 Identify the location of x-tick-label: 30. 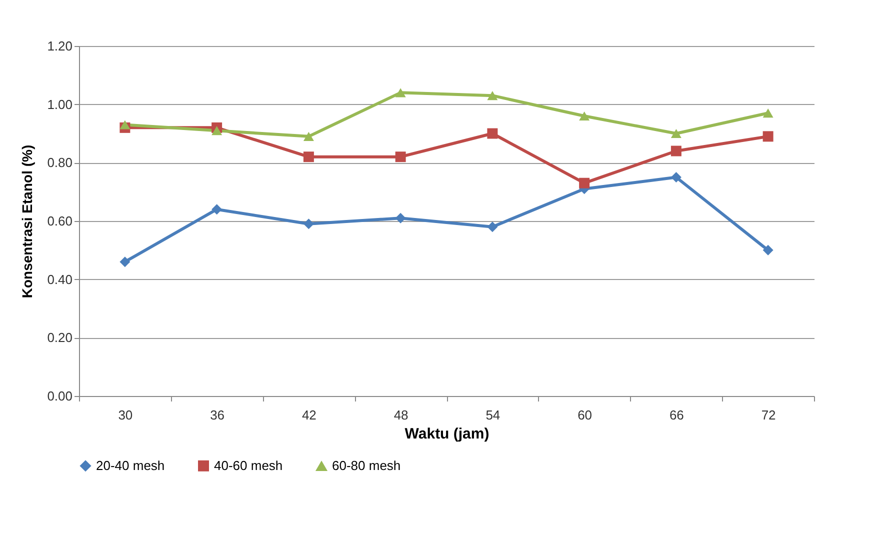
(125, 415).